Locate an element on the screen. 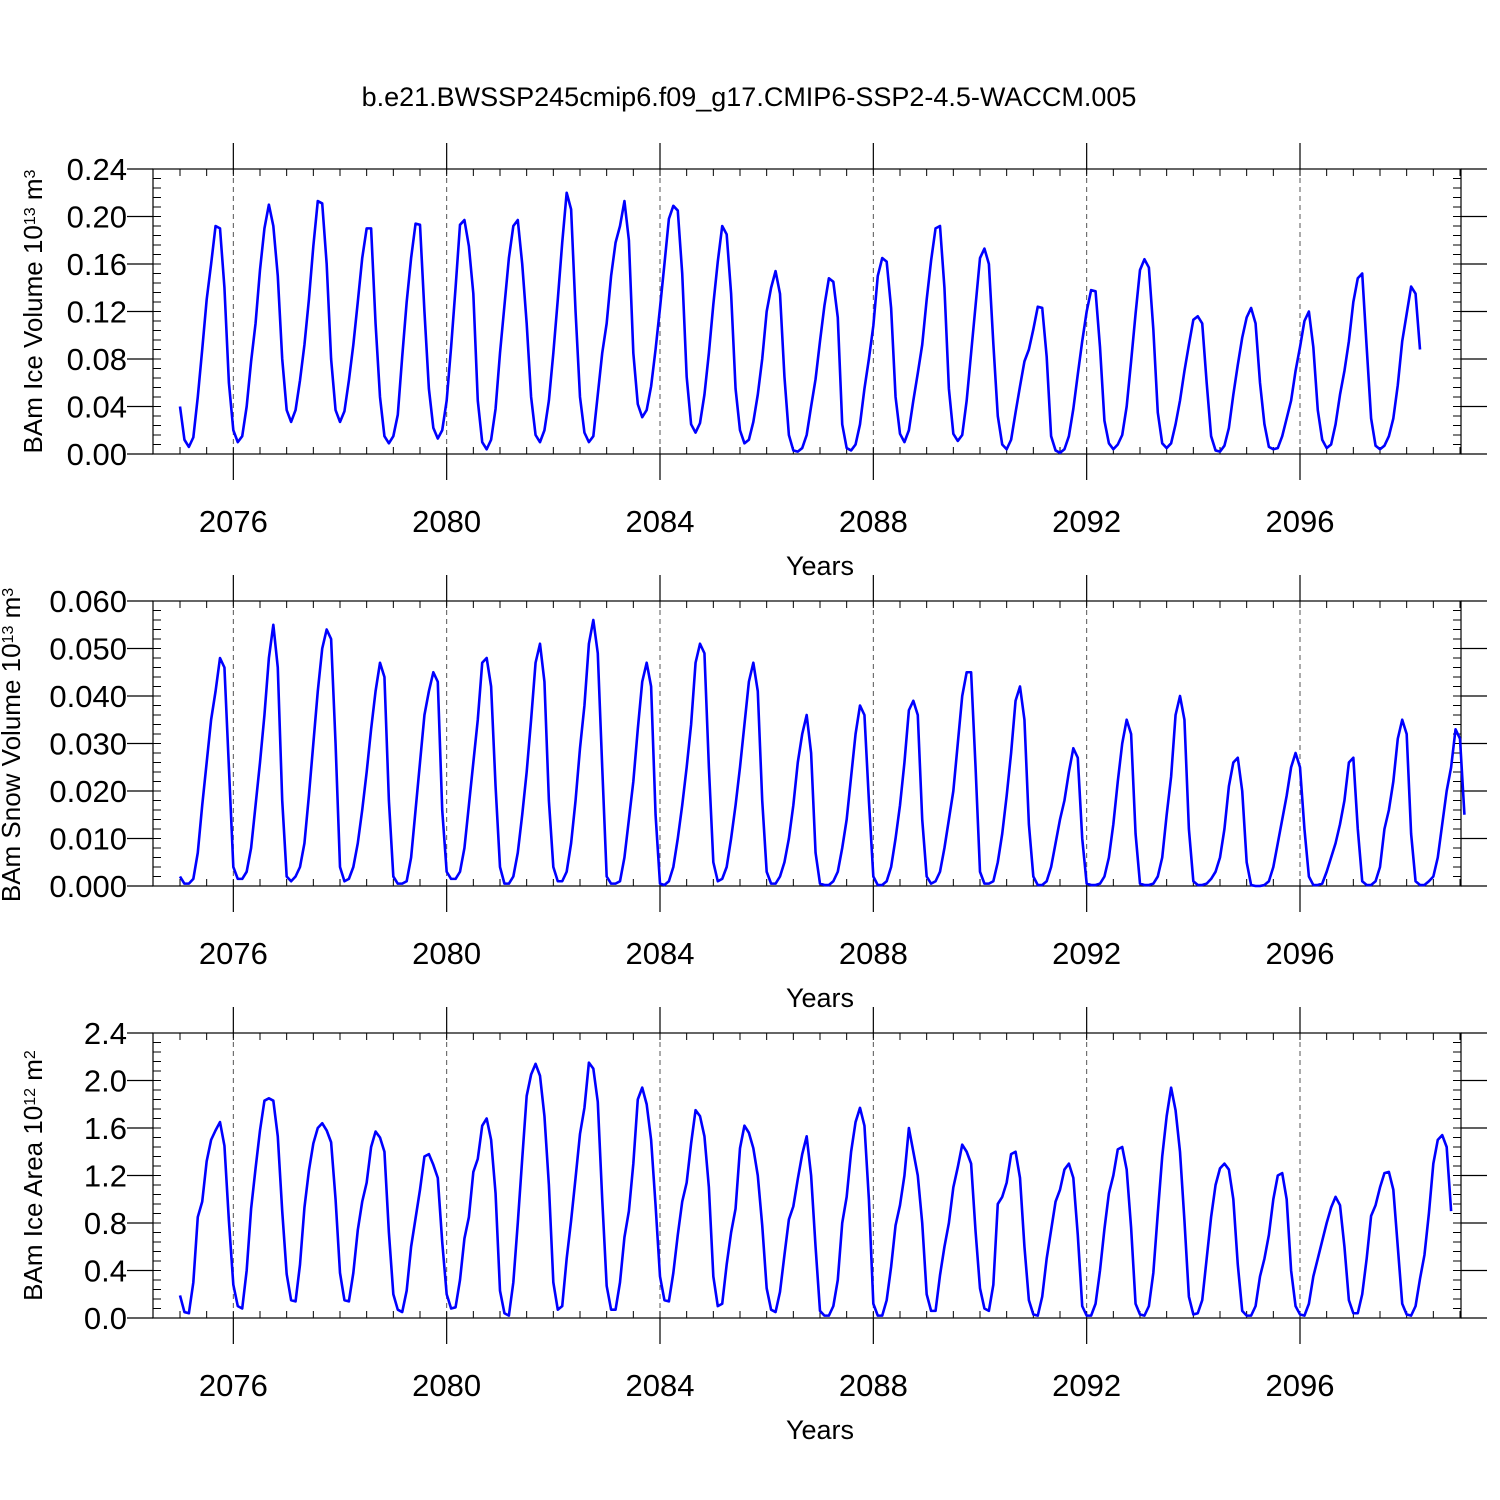  y-axis-label: BAm Snow Volume 1013 m3 is located at coordinates (13, 745).